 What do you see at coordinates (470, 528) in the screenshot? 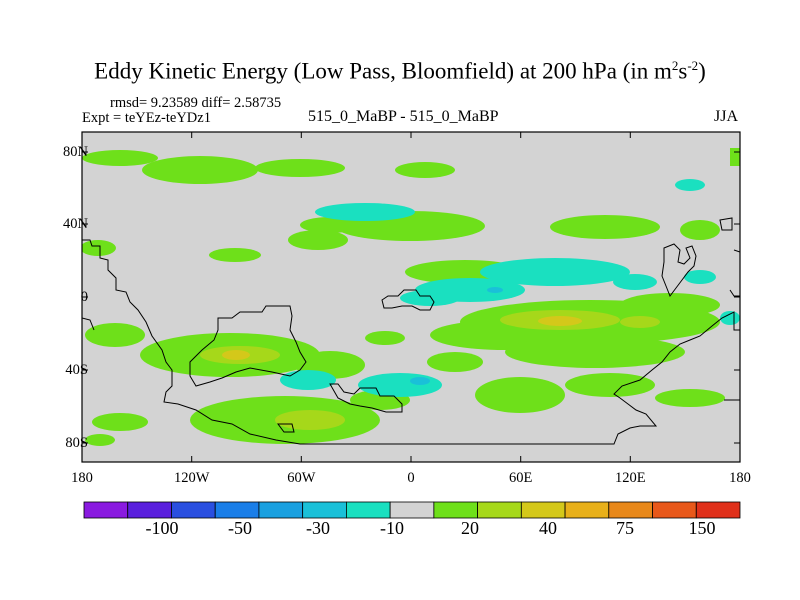
I see `colorbar-label: 20` at bounding box center [470, 528].